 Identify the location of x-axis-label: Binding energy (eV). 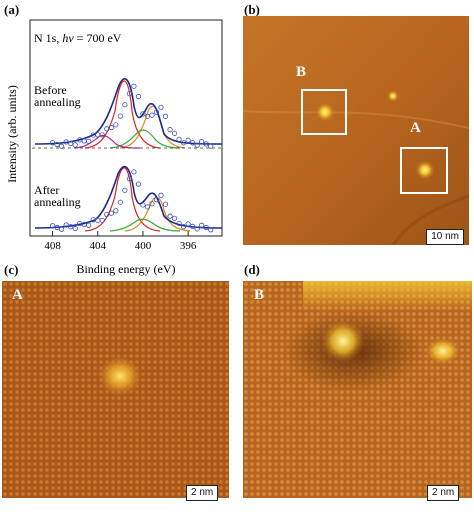
(125, 269).